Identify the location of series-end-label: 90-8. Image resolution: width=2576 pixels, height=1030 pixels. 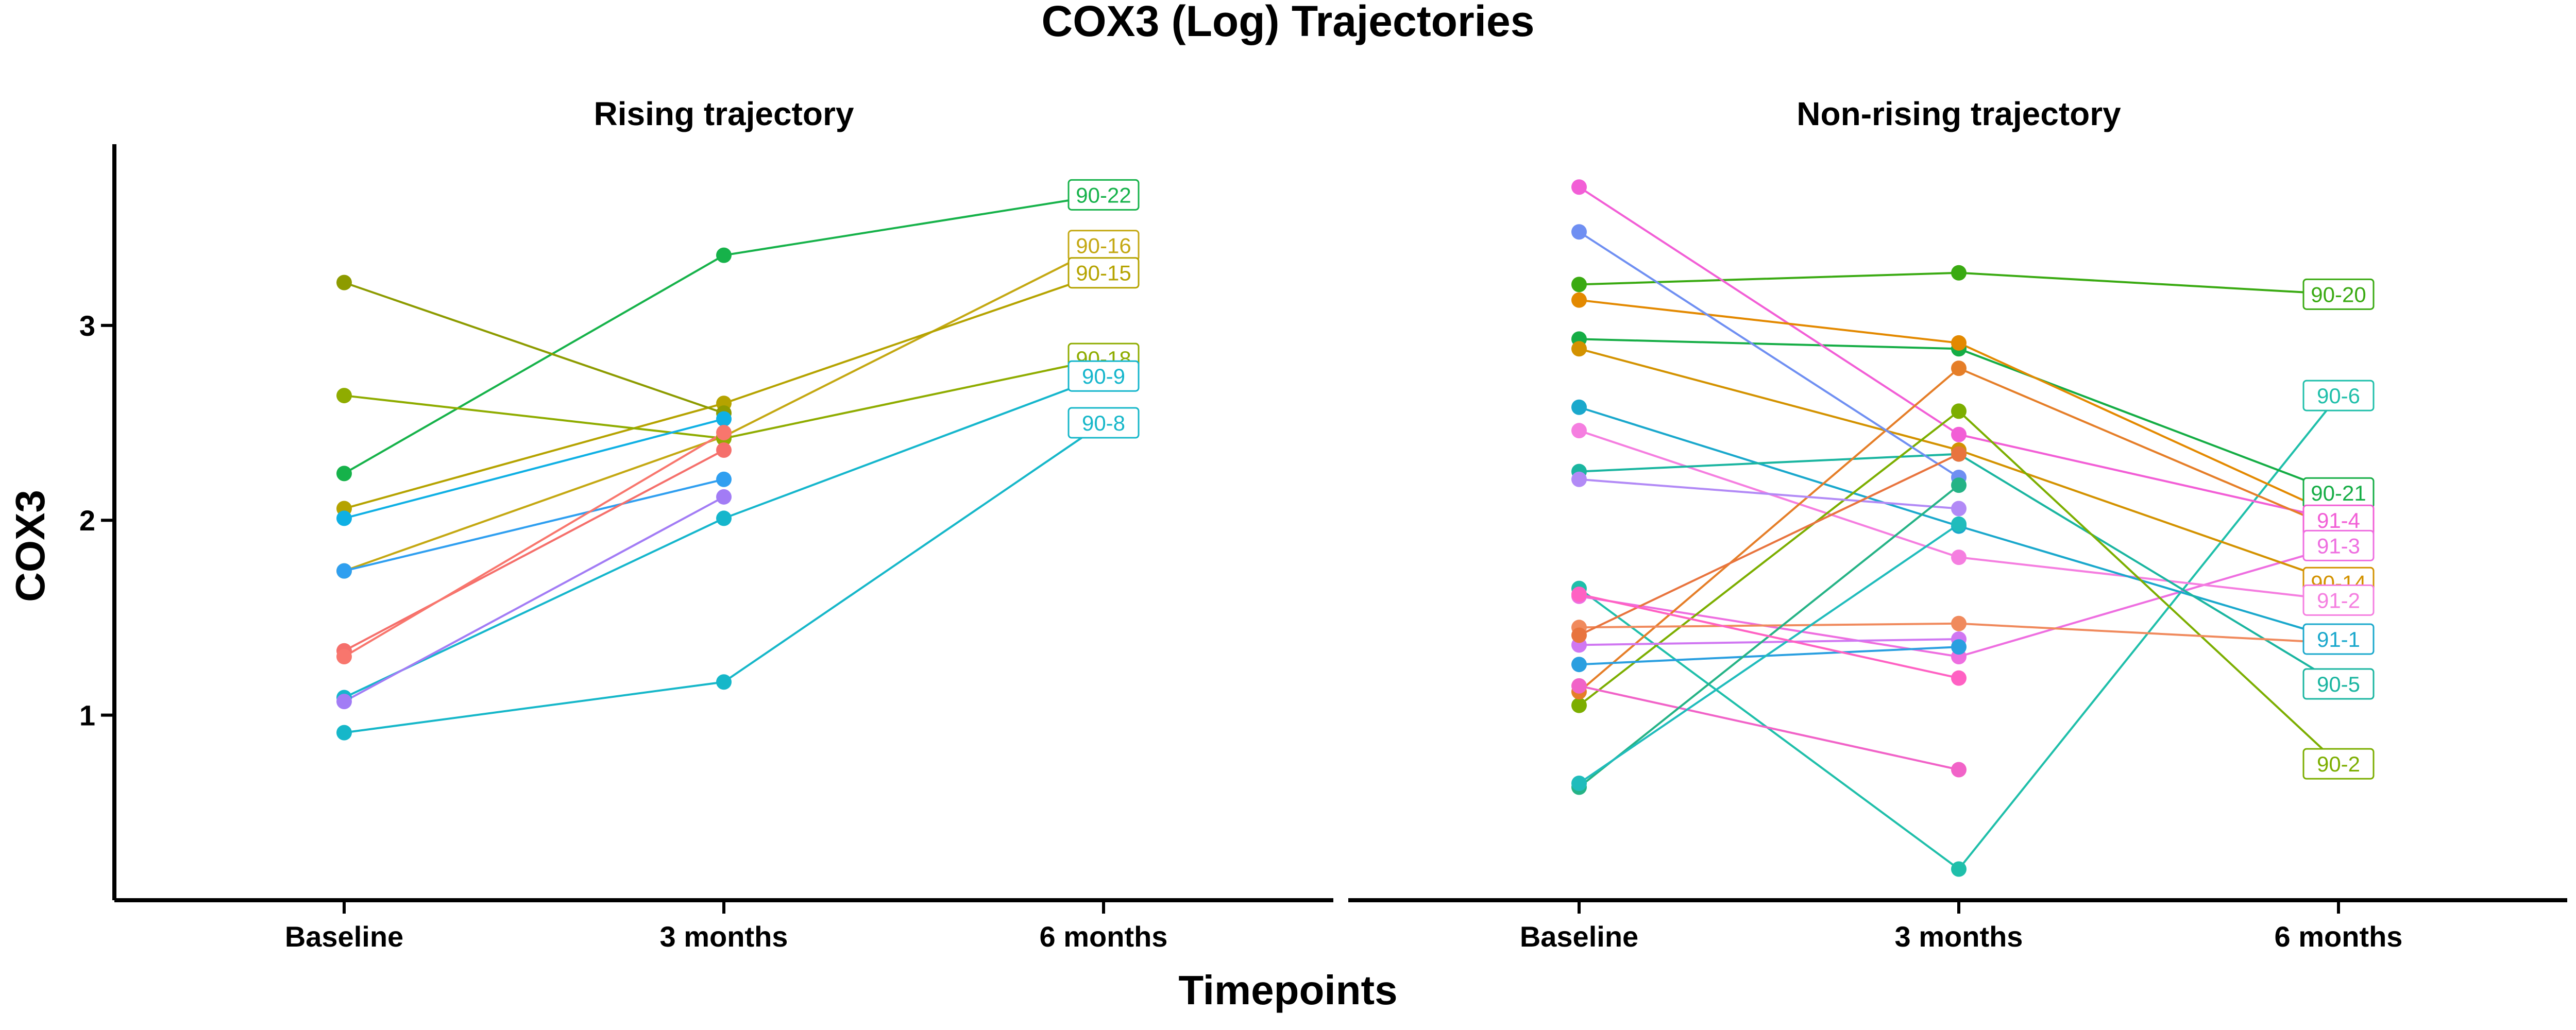
(1103, 423).